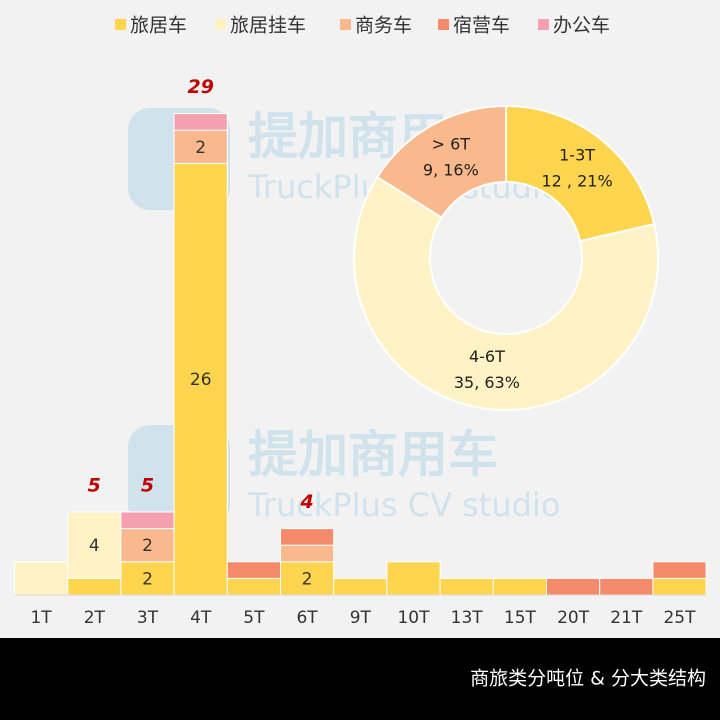 This screenshot has width=720, height=720. Describe the element at coordinates (467, 618) in the screenshot. I see `x-tick-label: 13T` at that location.